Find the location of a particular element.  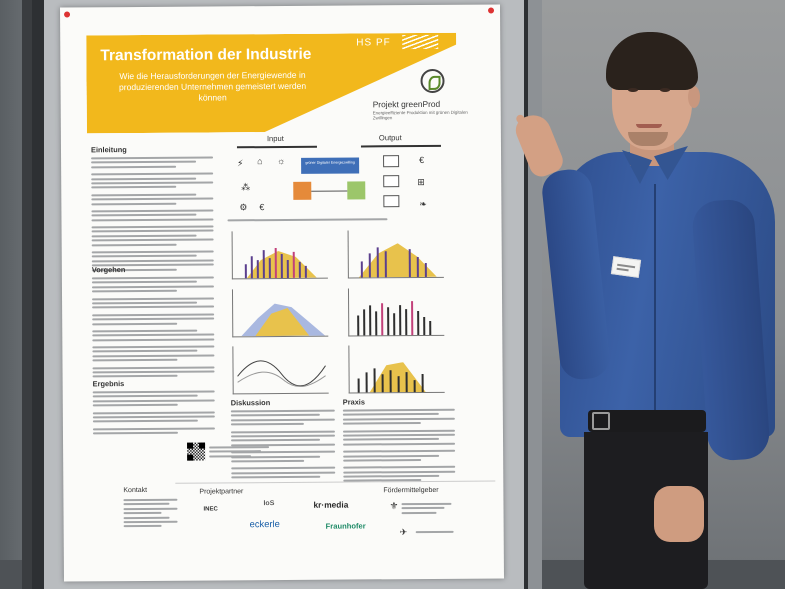

diagram-model-block is located at coordinates (302, 190).